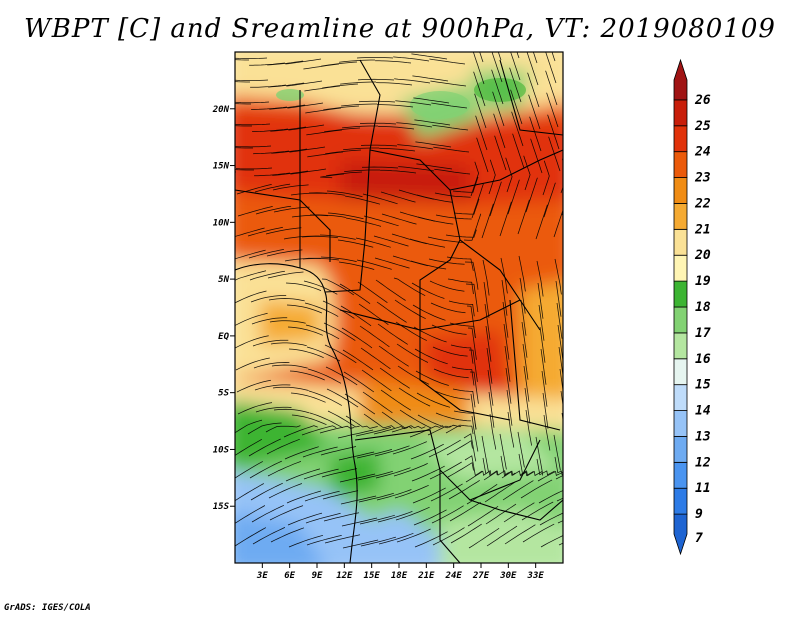  I want to click on colorbar-label: 17, so click(703, 333).